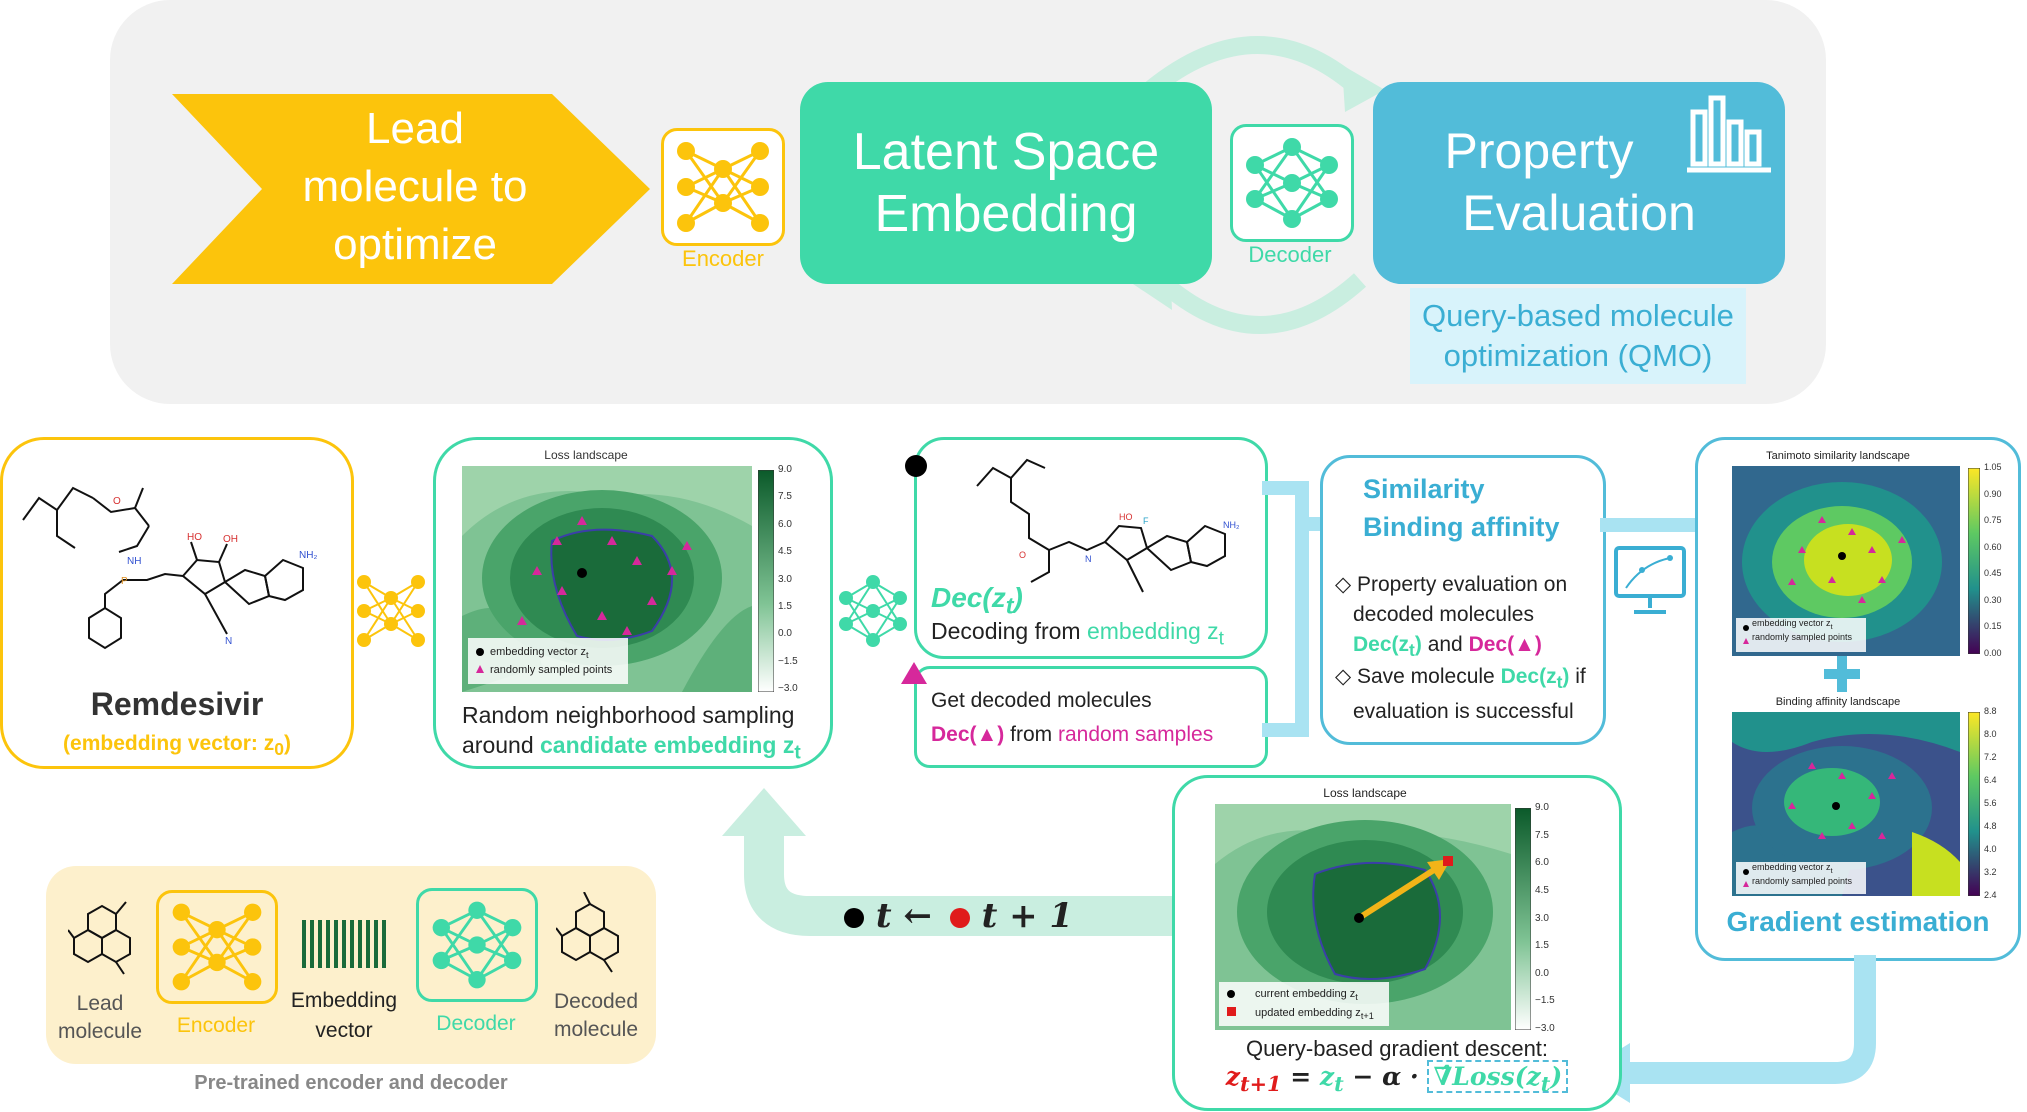  Describe the element at coordinates (1314, 1014) in the screenshot. I see `descent-legend-updated: updated embedding zt+1` at that location.